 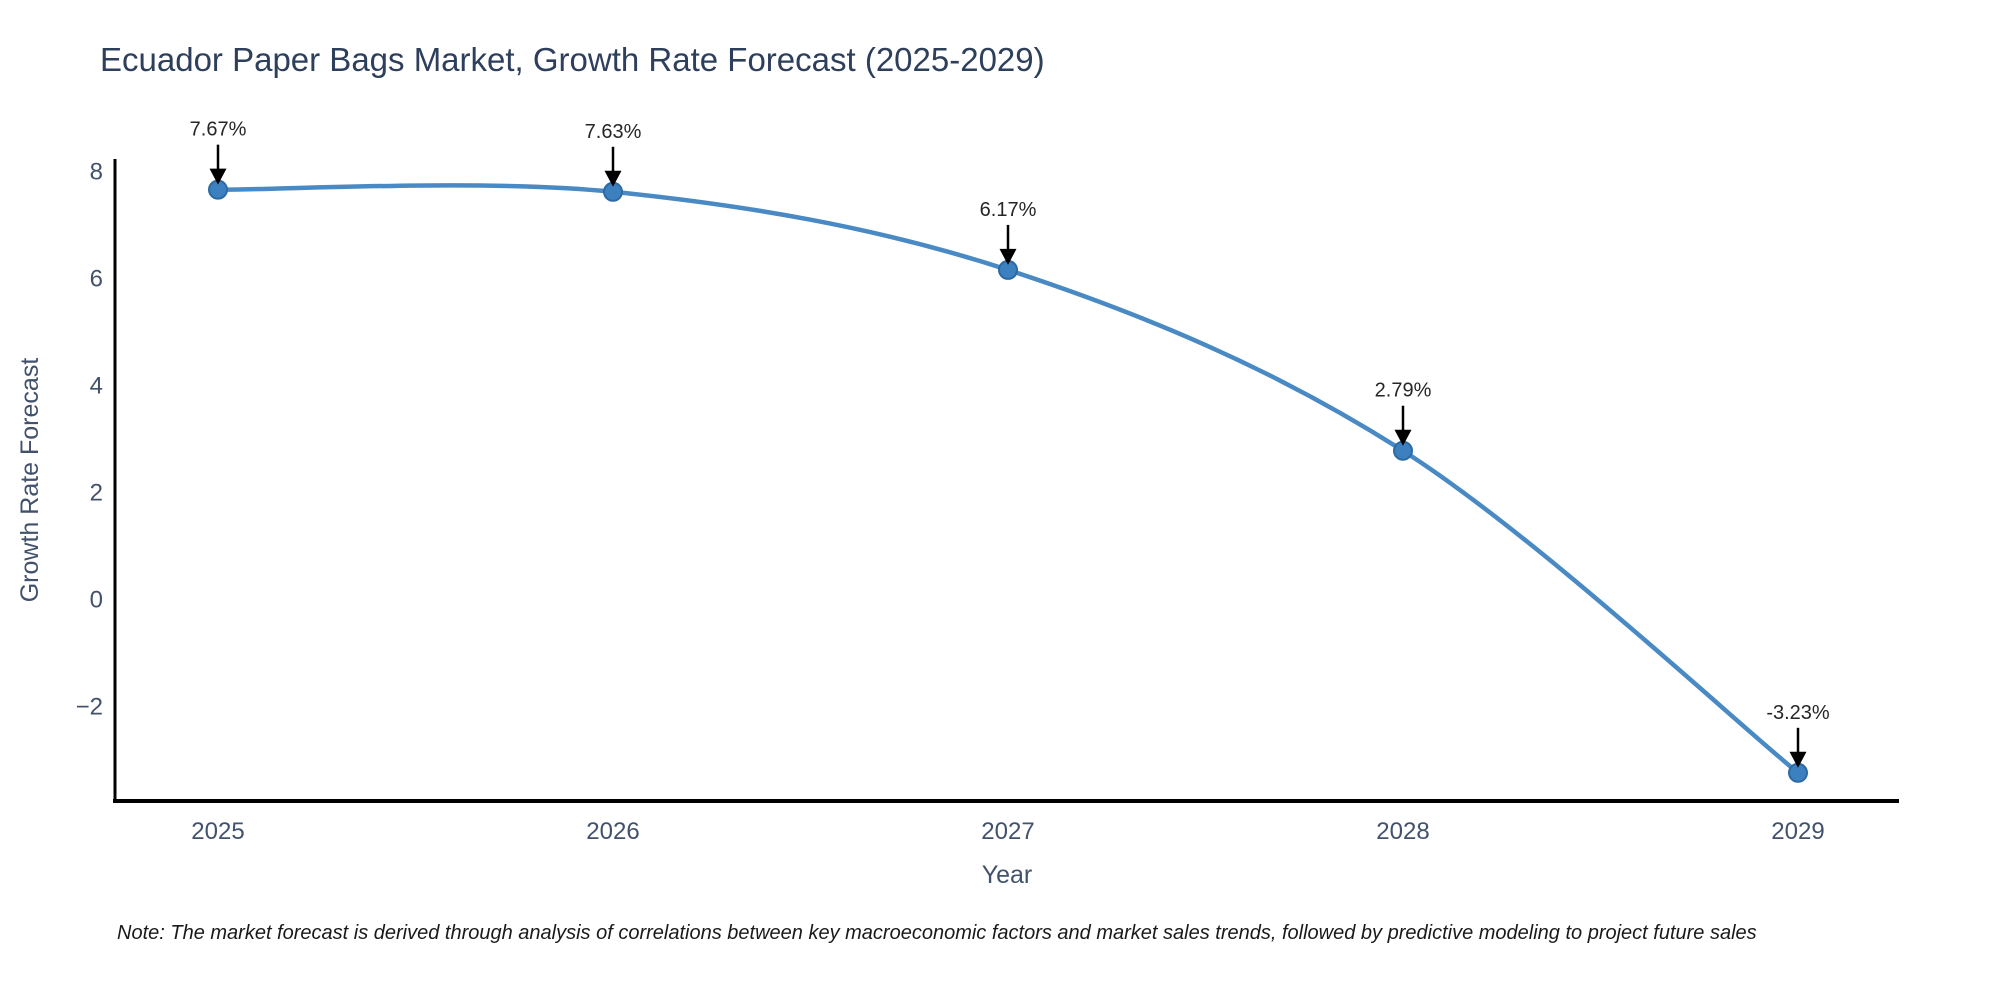 I want to click on y-tick-label: 8, so click(x=96, y=172).